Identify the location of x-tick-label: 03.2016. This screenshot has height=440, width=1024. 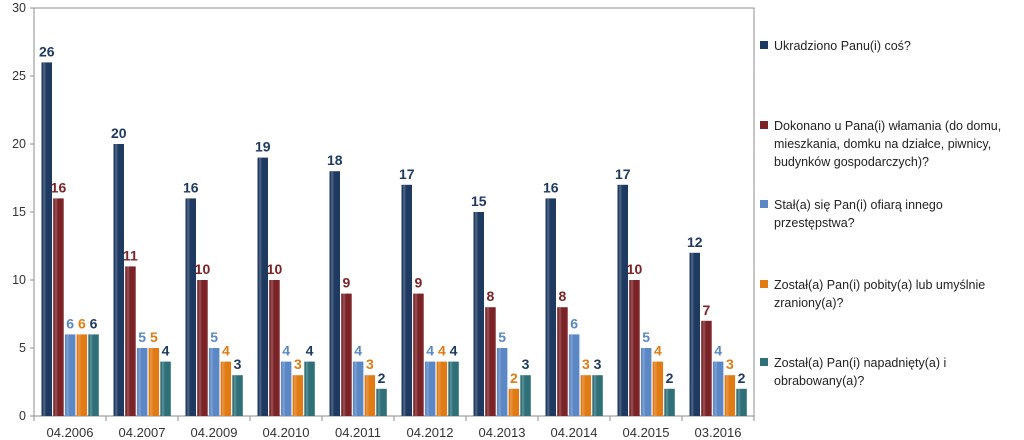
(718, 432).